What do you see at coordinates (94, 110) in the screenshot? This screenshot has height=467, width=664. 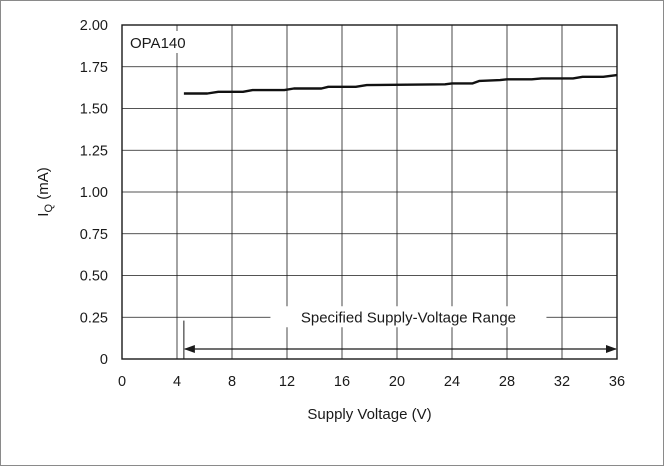 I see `y-tick-label: 1.50` at bounding box center [94, 110].